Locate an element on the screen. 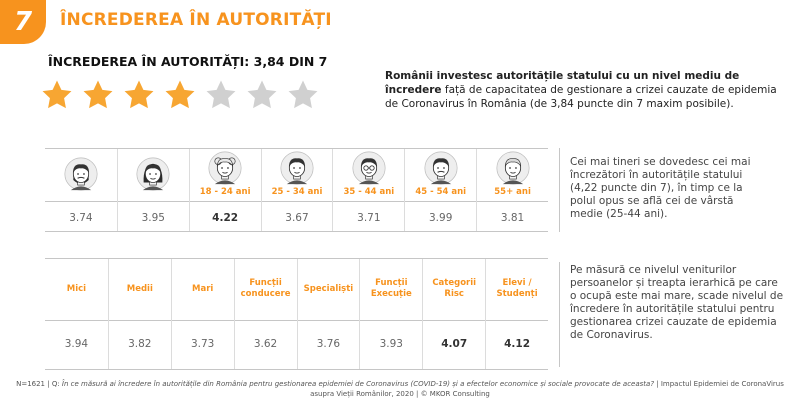 The width and height of the screenshot is (800, 401). star-rating is located at coordinates (180, 95).